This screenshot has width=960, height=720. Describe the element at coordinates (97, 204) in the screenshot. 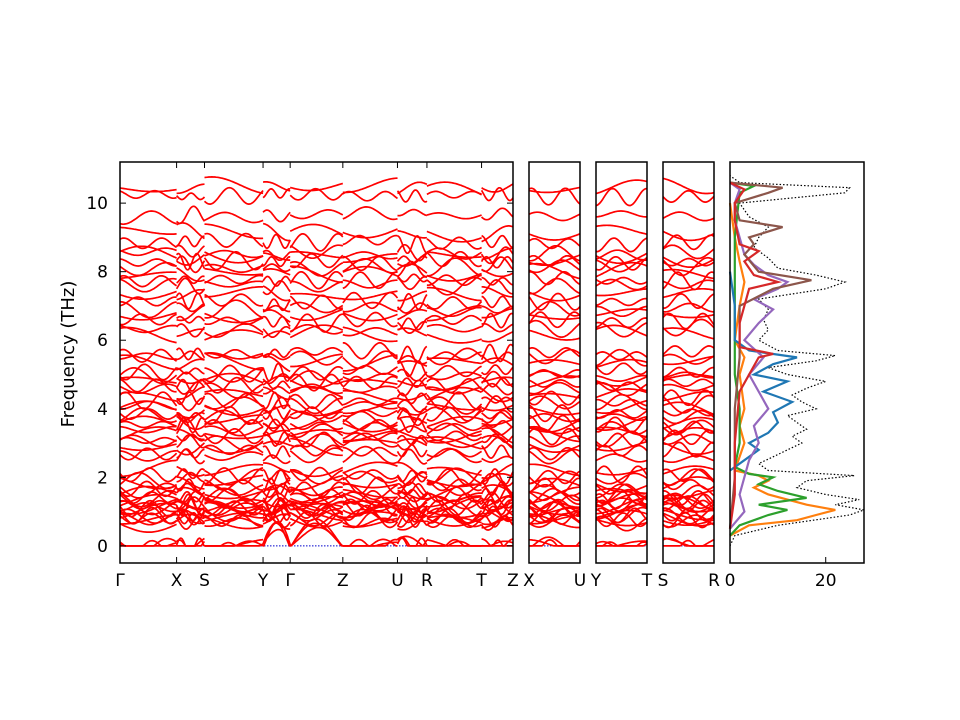

I see `y-tick-label: 10` at that location.